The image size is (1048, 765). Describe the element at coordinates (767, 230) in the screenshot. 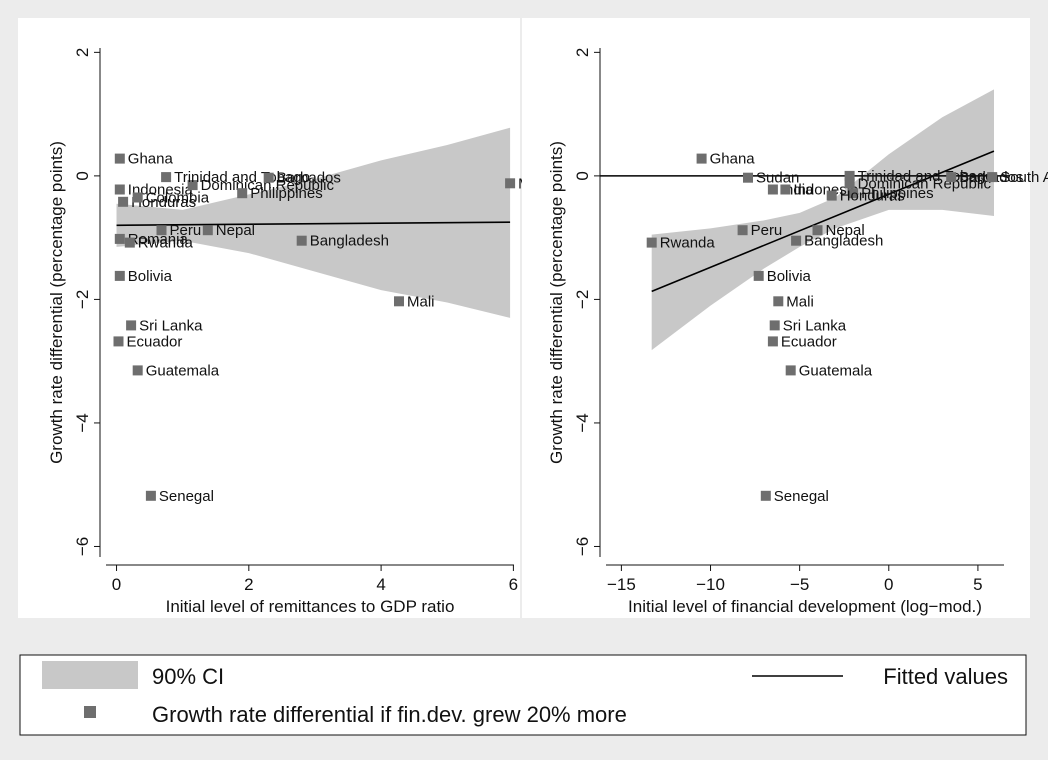

I see `right-point-label-peru: Peru` at that location.